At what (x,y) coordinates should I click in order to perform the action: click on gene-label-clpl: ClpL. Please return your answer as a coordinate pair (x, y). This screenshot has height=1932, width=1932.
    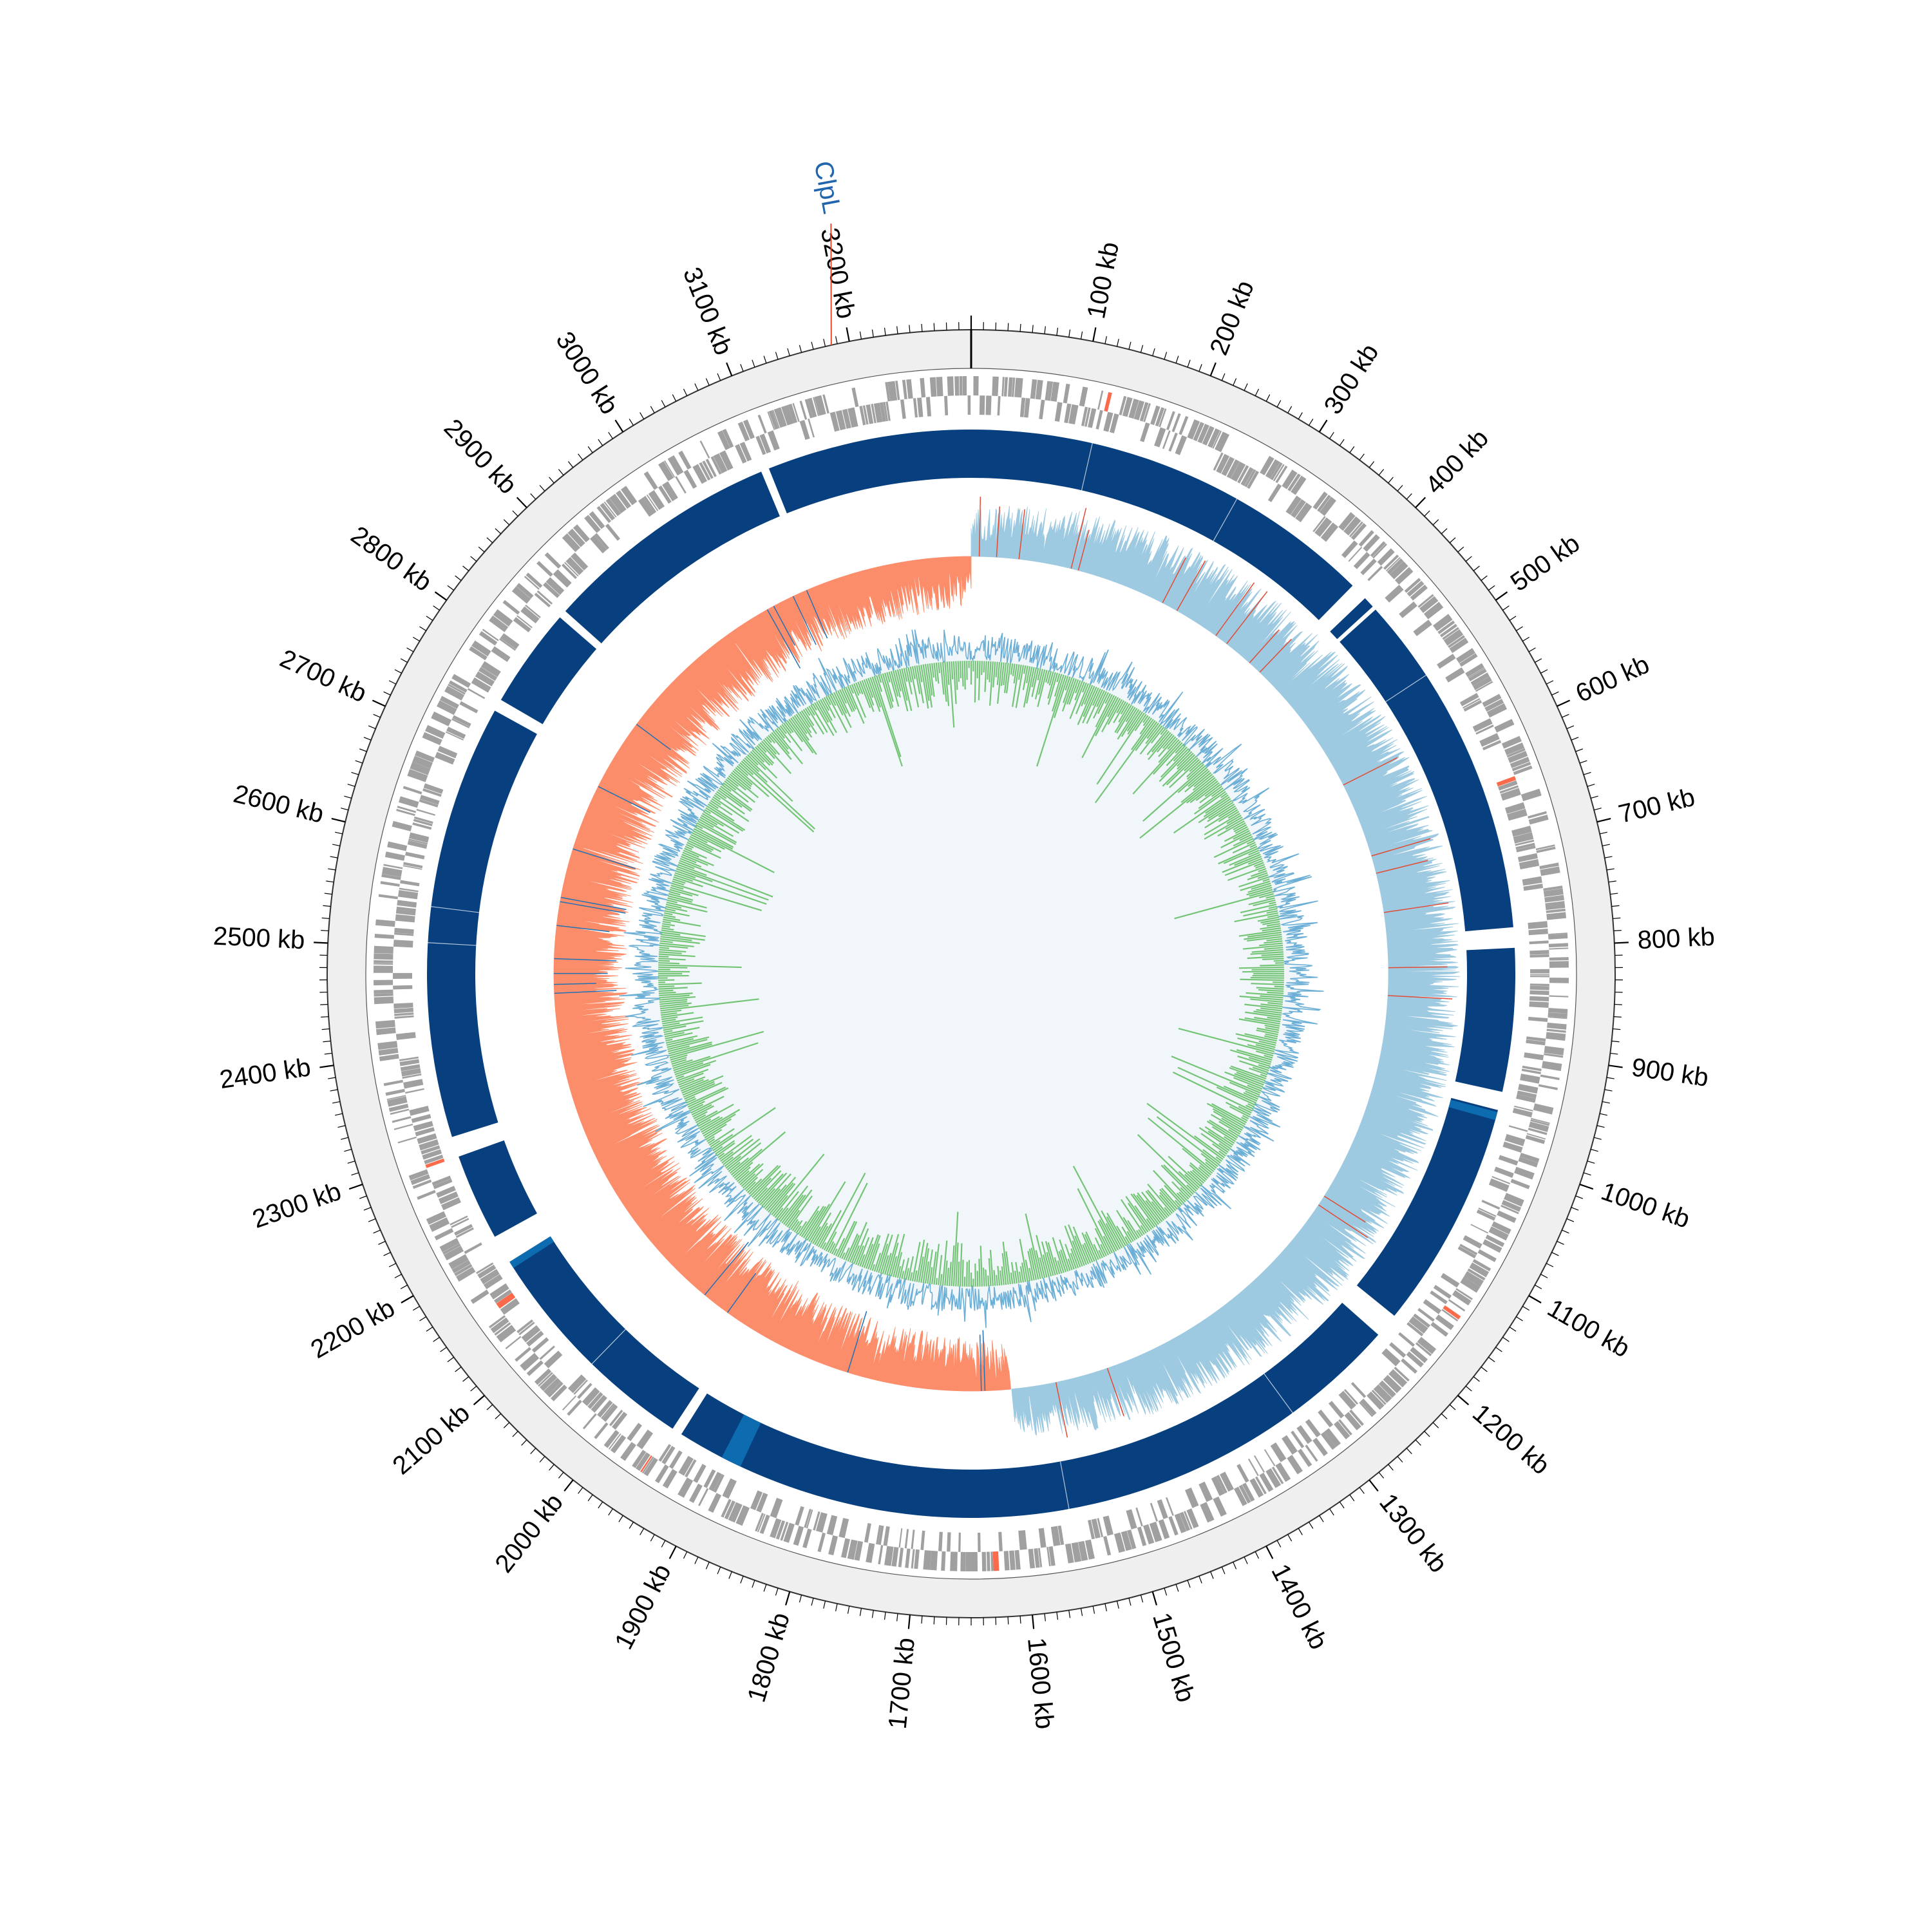
    Looking at the image, I should click on (827, 187).